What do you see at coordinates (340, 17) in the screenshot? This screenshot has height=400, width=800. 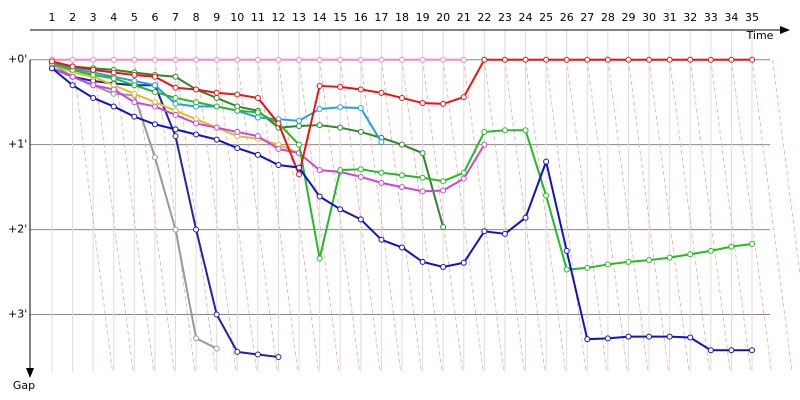 I see `x-tick-label: 15` at bounding box center [340, 17].